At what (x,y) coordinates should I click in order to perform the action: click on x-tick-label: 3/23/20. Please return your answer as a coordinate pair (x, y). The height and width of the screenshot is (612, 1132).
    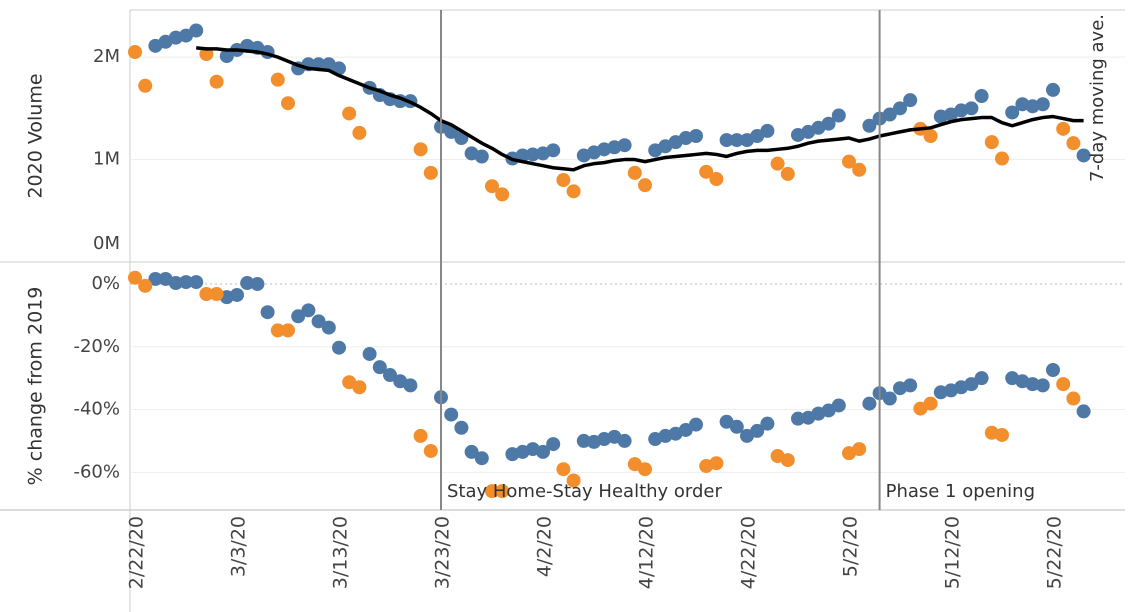
    Looking at the image, I should click on (443, 552).